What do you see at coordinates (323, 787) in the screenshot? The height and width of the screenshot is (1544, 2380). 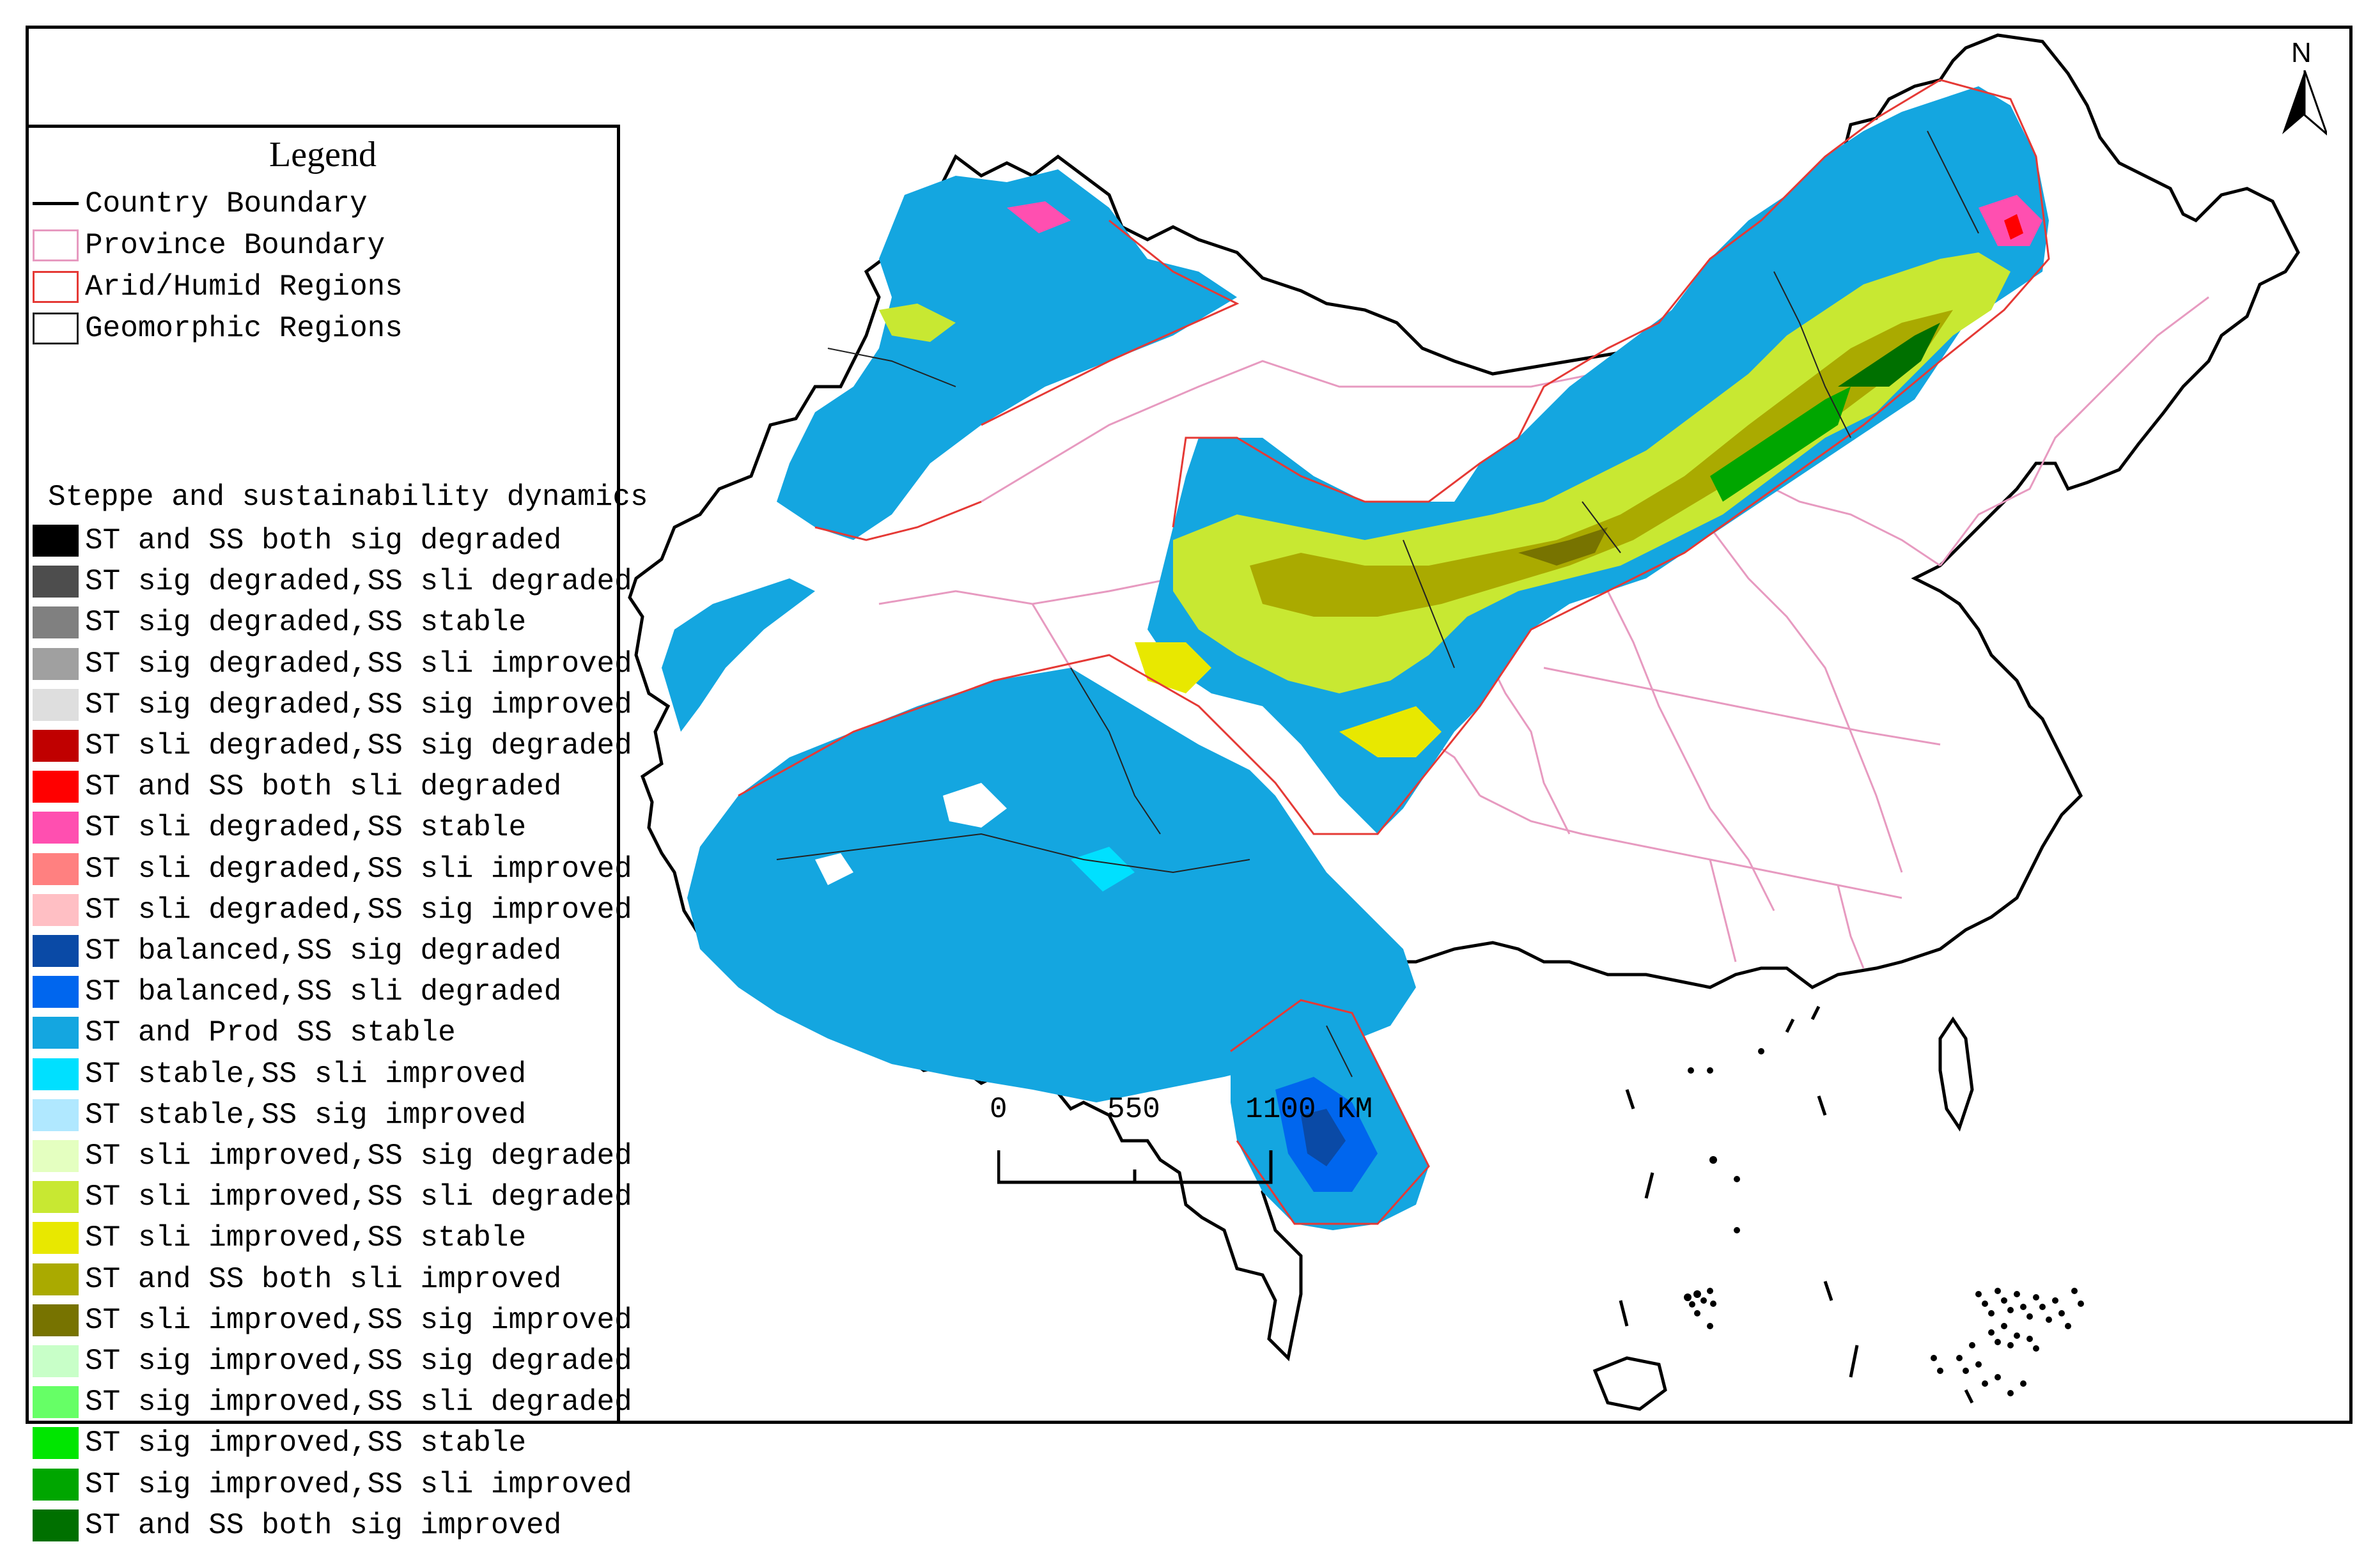 I see `legend-class-label: ST and SS both sli degraded` at bounding box center [323, 787].